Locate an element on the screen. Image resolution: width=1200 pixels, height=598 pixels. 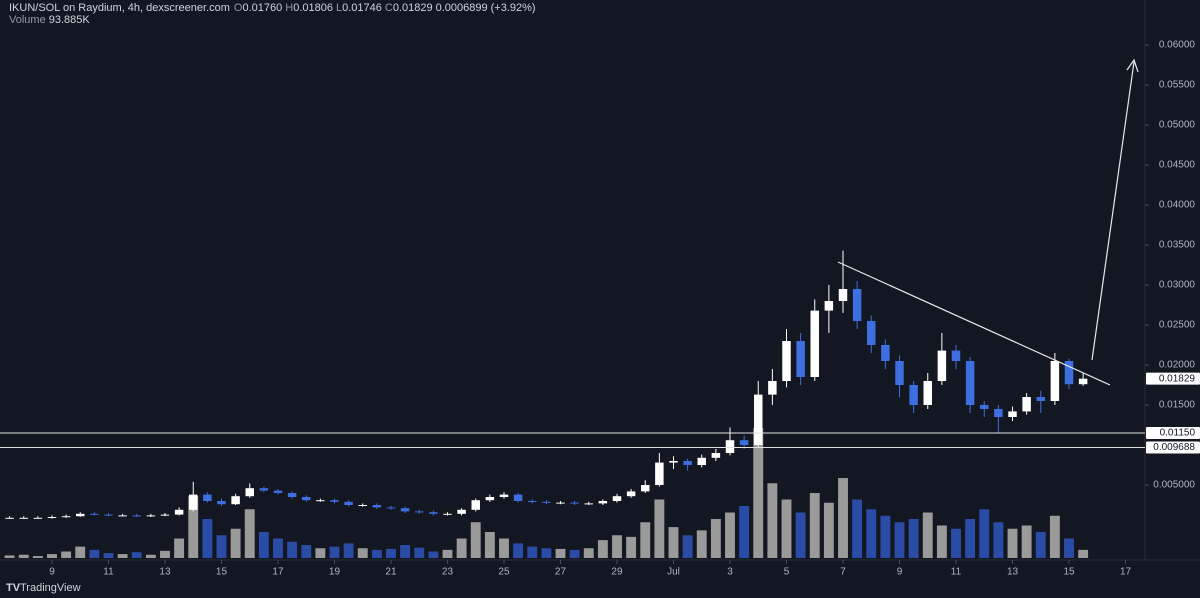
y-tick-label: 0.05000 is located at coordinates (1177, 125).